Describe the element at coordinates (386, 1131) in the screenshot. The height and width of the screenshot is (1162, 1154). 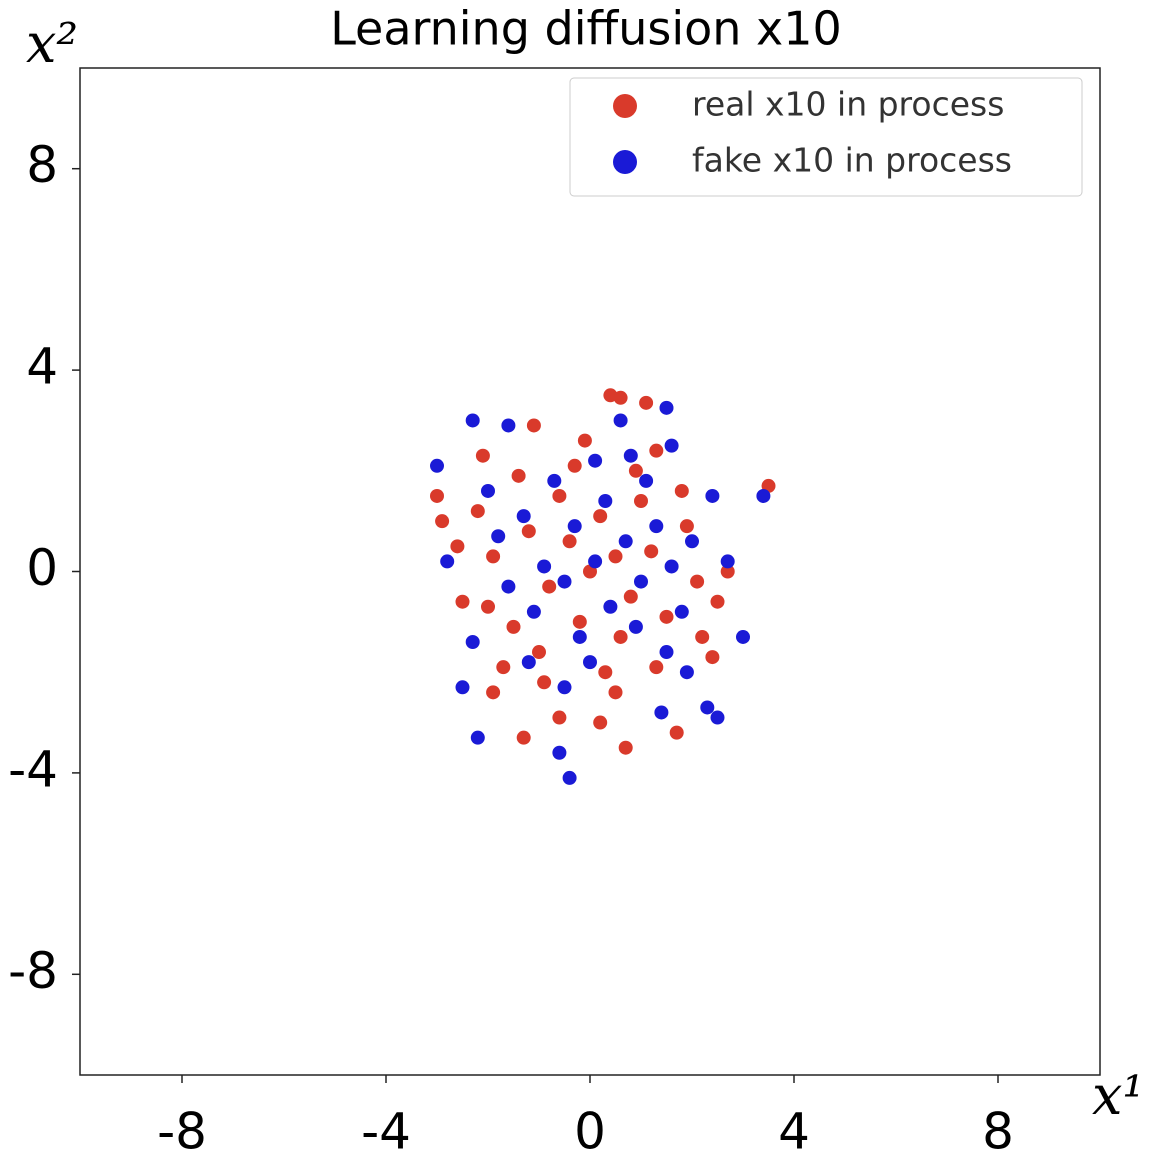
I see `x-tick-label: -4` at that location.